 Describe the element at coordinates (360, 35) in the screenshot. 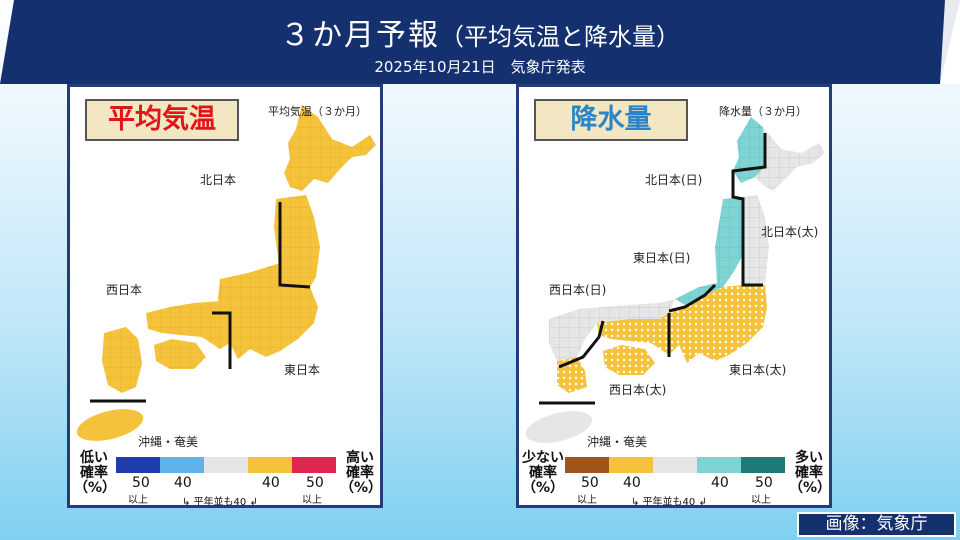

I see `title-main: ３か月予報` at that location.